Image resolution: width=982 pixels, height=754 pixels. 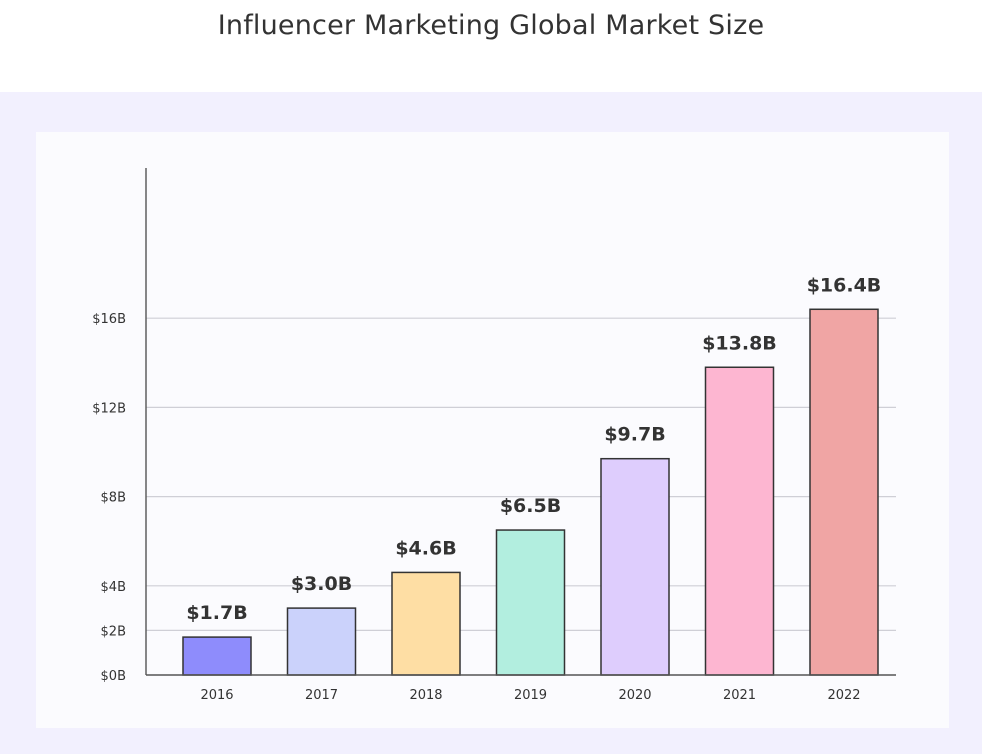 What do you see at coordinates (216, 613) in the screenshot?
I see `data-label: $1.7B` at bounding box center [216, 613].